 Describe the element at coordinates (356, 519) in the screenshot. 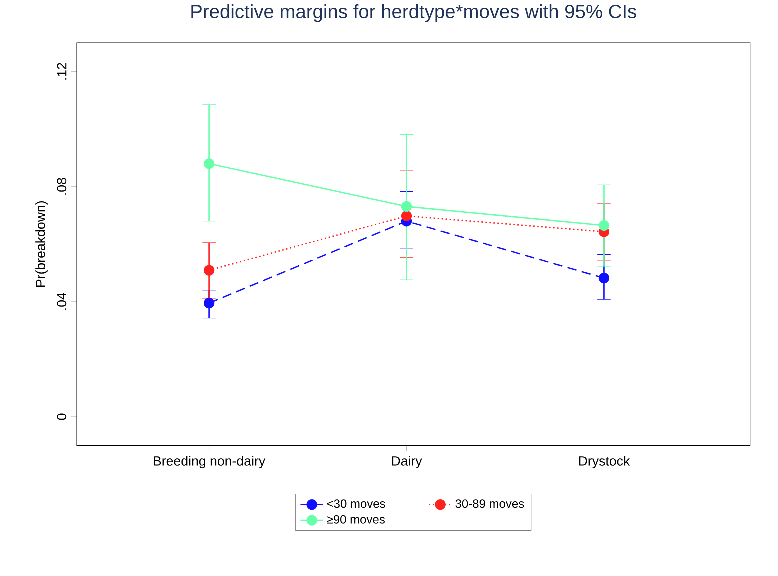

I see `legend-label: ≥90 moves` at that location.